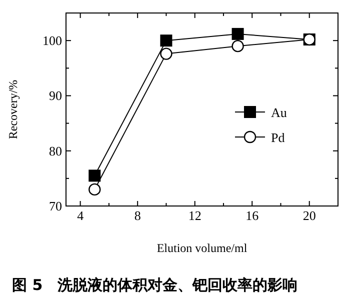 The image size is (359, 301). I want to click on y-tick-label: 100, so click(52, 40).